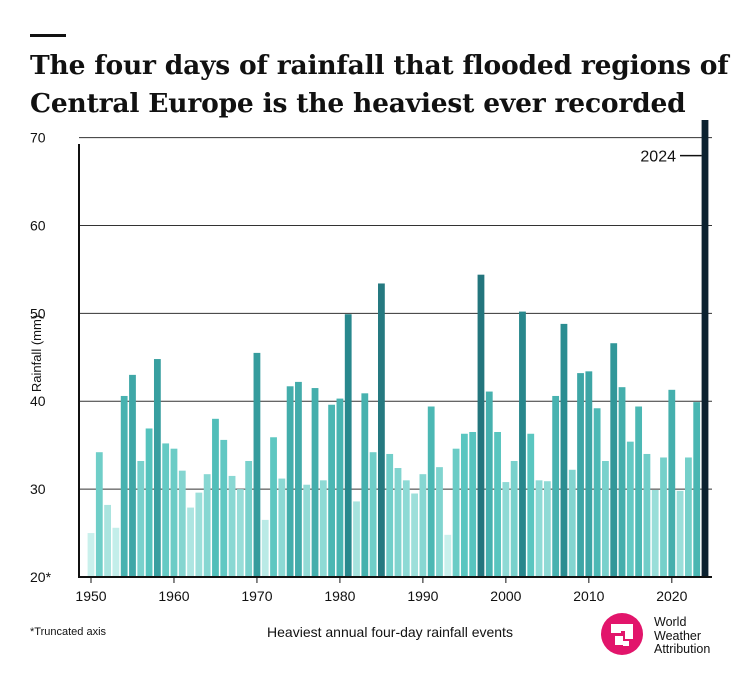 The image size is (750, 675). Describe the element at coordinates (647, 515) in the screenshot. I see `bar-2017` at that location.